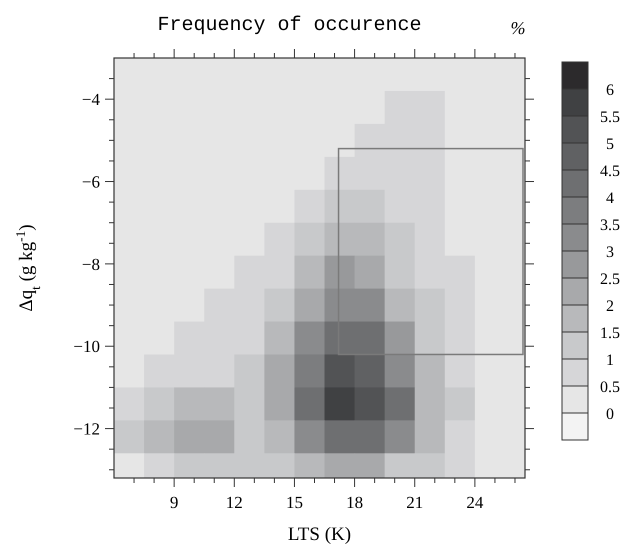  What do you see at coordinates (294, 502) in the screenshot?
I see `x-tick-label: 15` at bounding box center [294, 502].